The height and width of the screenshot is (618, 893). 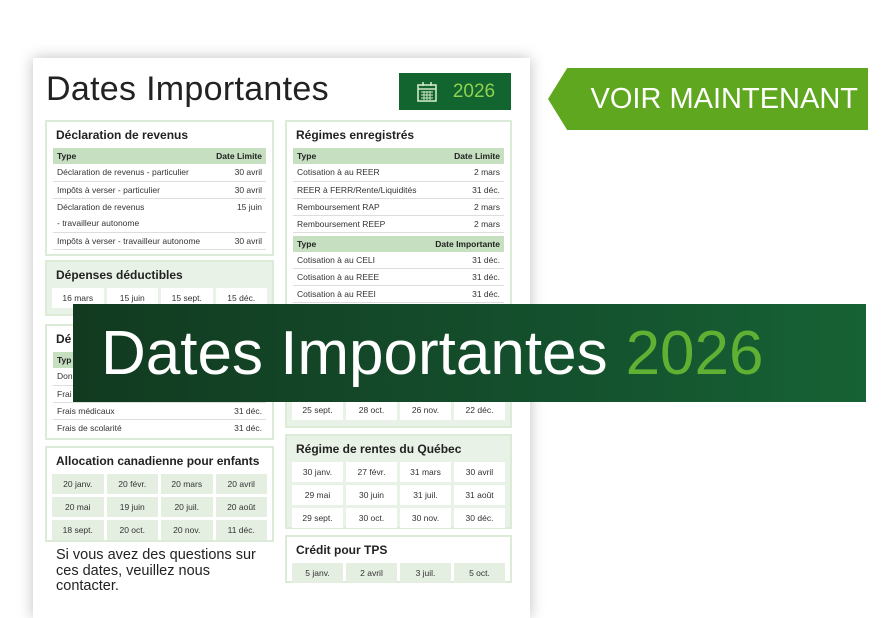 What do you see at coordinates (474, 91) in the screenshot?
I see `year-label: 2026` at bounding box center [474, 91].